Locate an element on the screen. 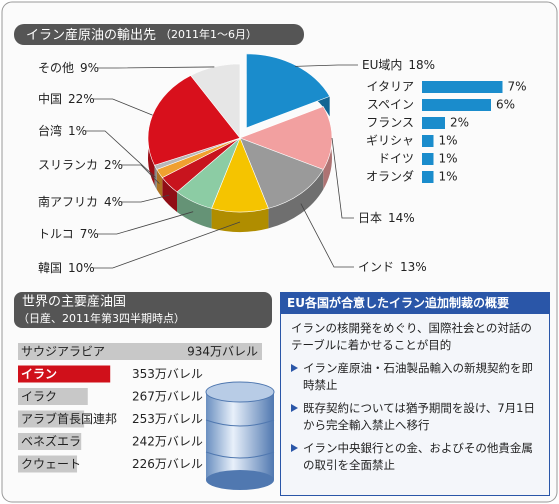 The height and width of the screenshot is (504, 559). category-label: EU域内 is located at coordinates (382, 65).